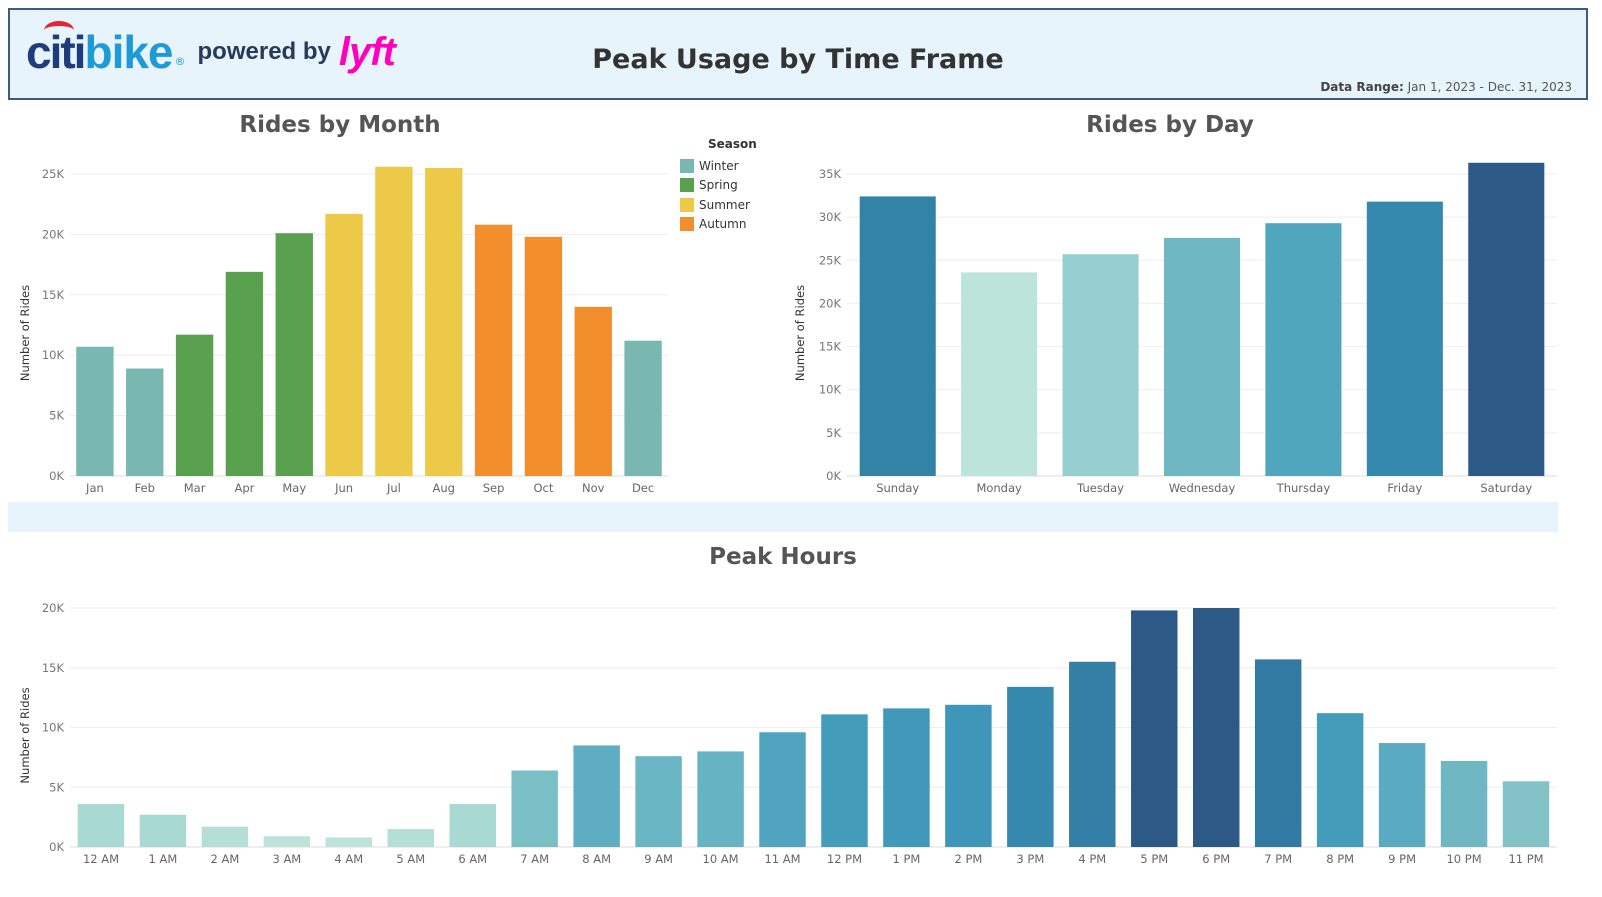  Describe the element at coordinates (1100, 488) in the screenshot. I see `day-x-label: Tuesday` at that location.